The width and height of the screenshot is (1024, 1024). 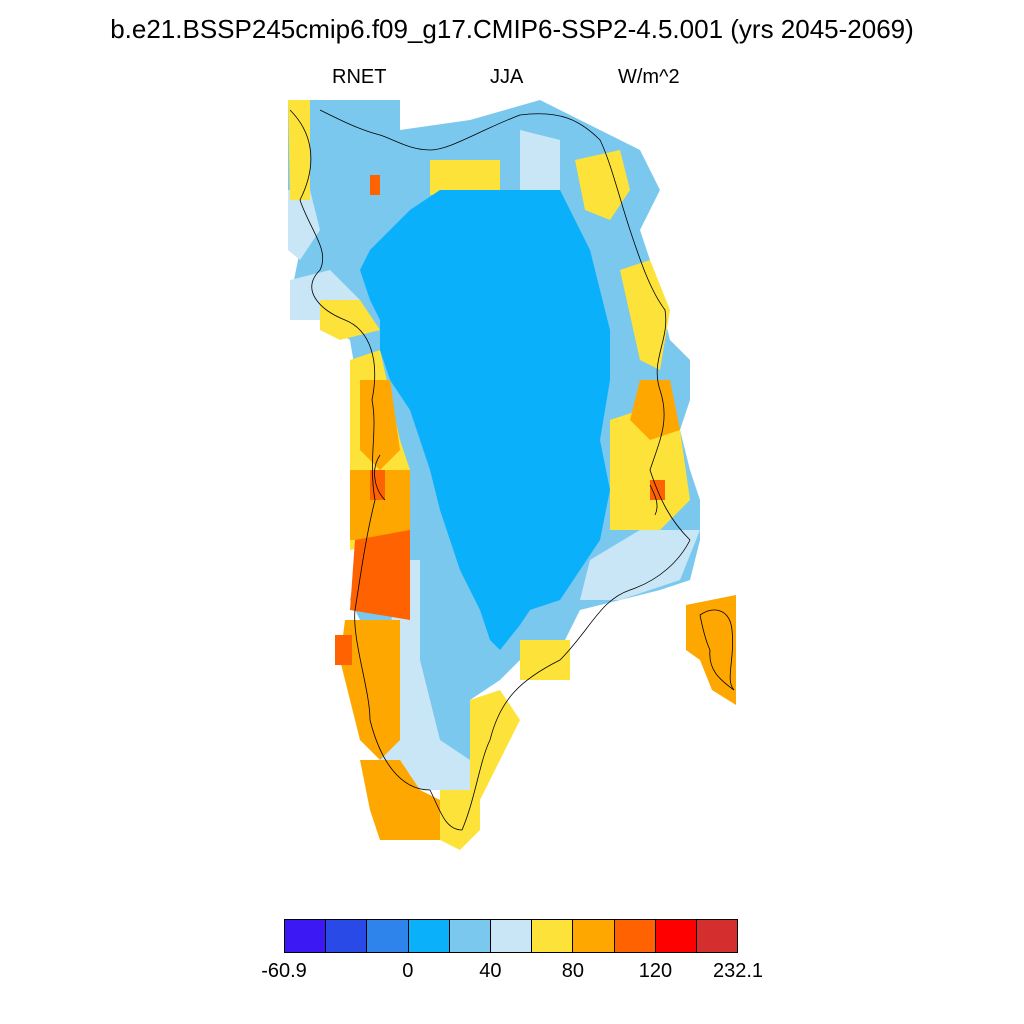 What do you see at coordinates (738, 971) in the screenshot?
I see `colorbar-tick-label: 232.1` at bounding box center [738, 971].